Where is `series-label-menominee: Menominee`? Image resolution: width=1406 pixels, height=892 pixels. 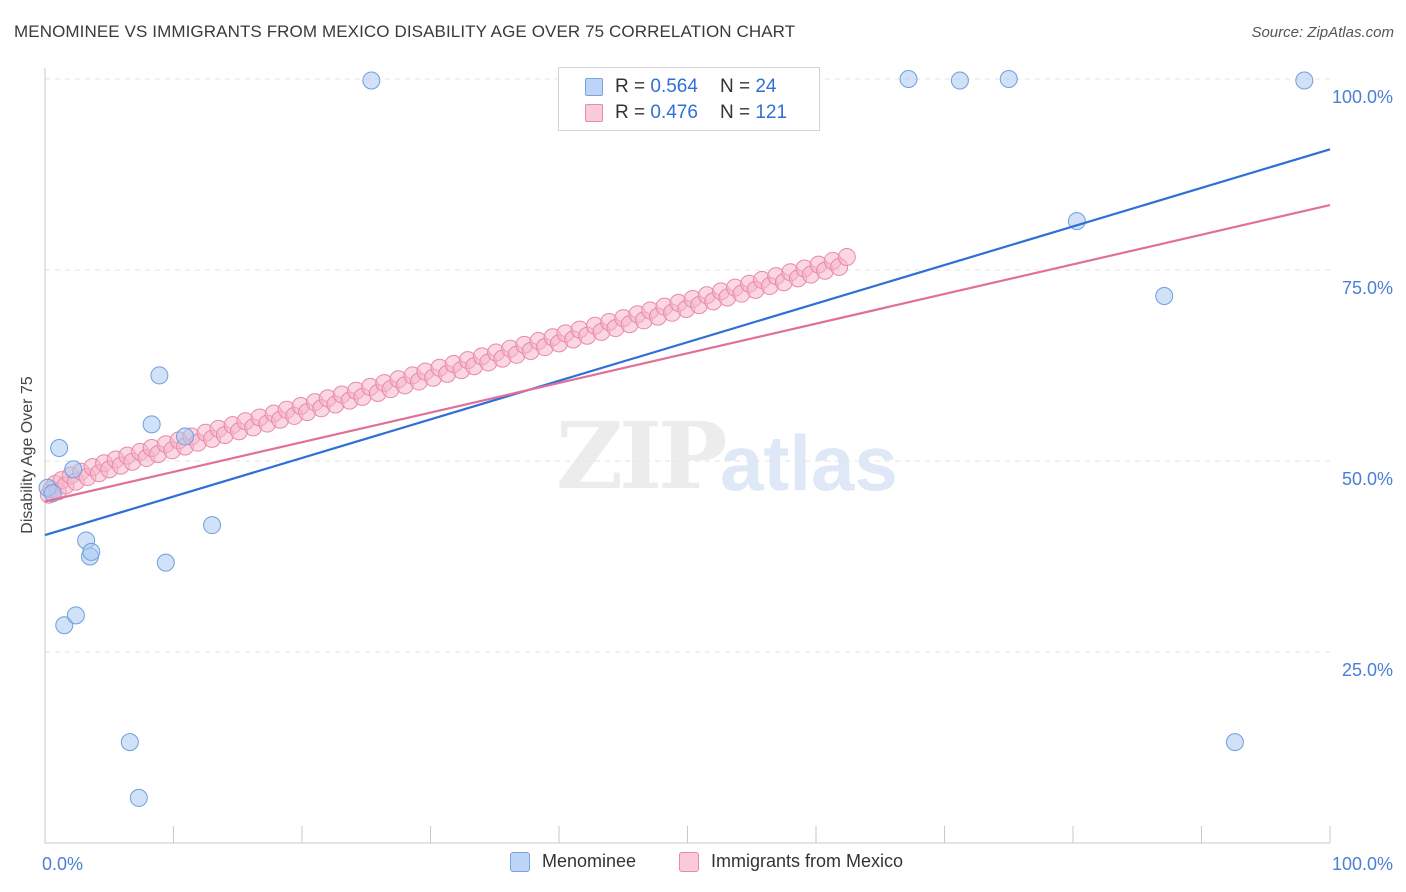 series-label-menominee: Menominee is located at coordinates (589, 861).